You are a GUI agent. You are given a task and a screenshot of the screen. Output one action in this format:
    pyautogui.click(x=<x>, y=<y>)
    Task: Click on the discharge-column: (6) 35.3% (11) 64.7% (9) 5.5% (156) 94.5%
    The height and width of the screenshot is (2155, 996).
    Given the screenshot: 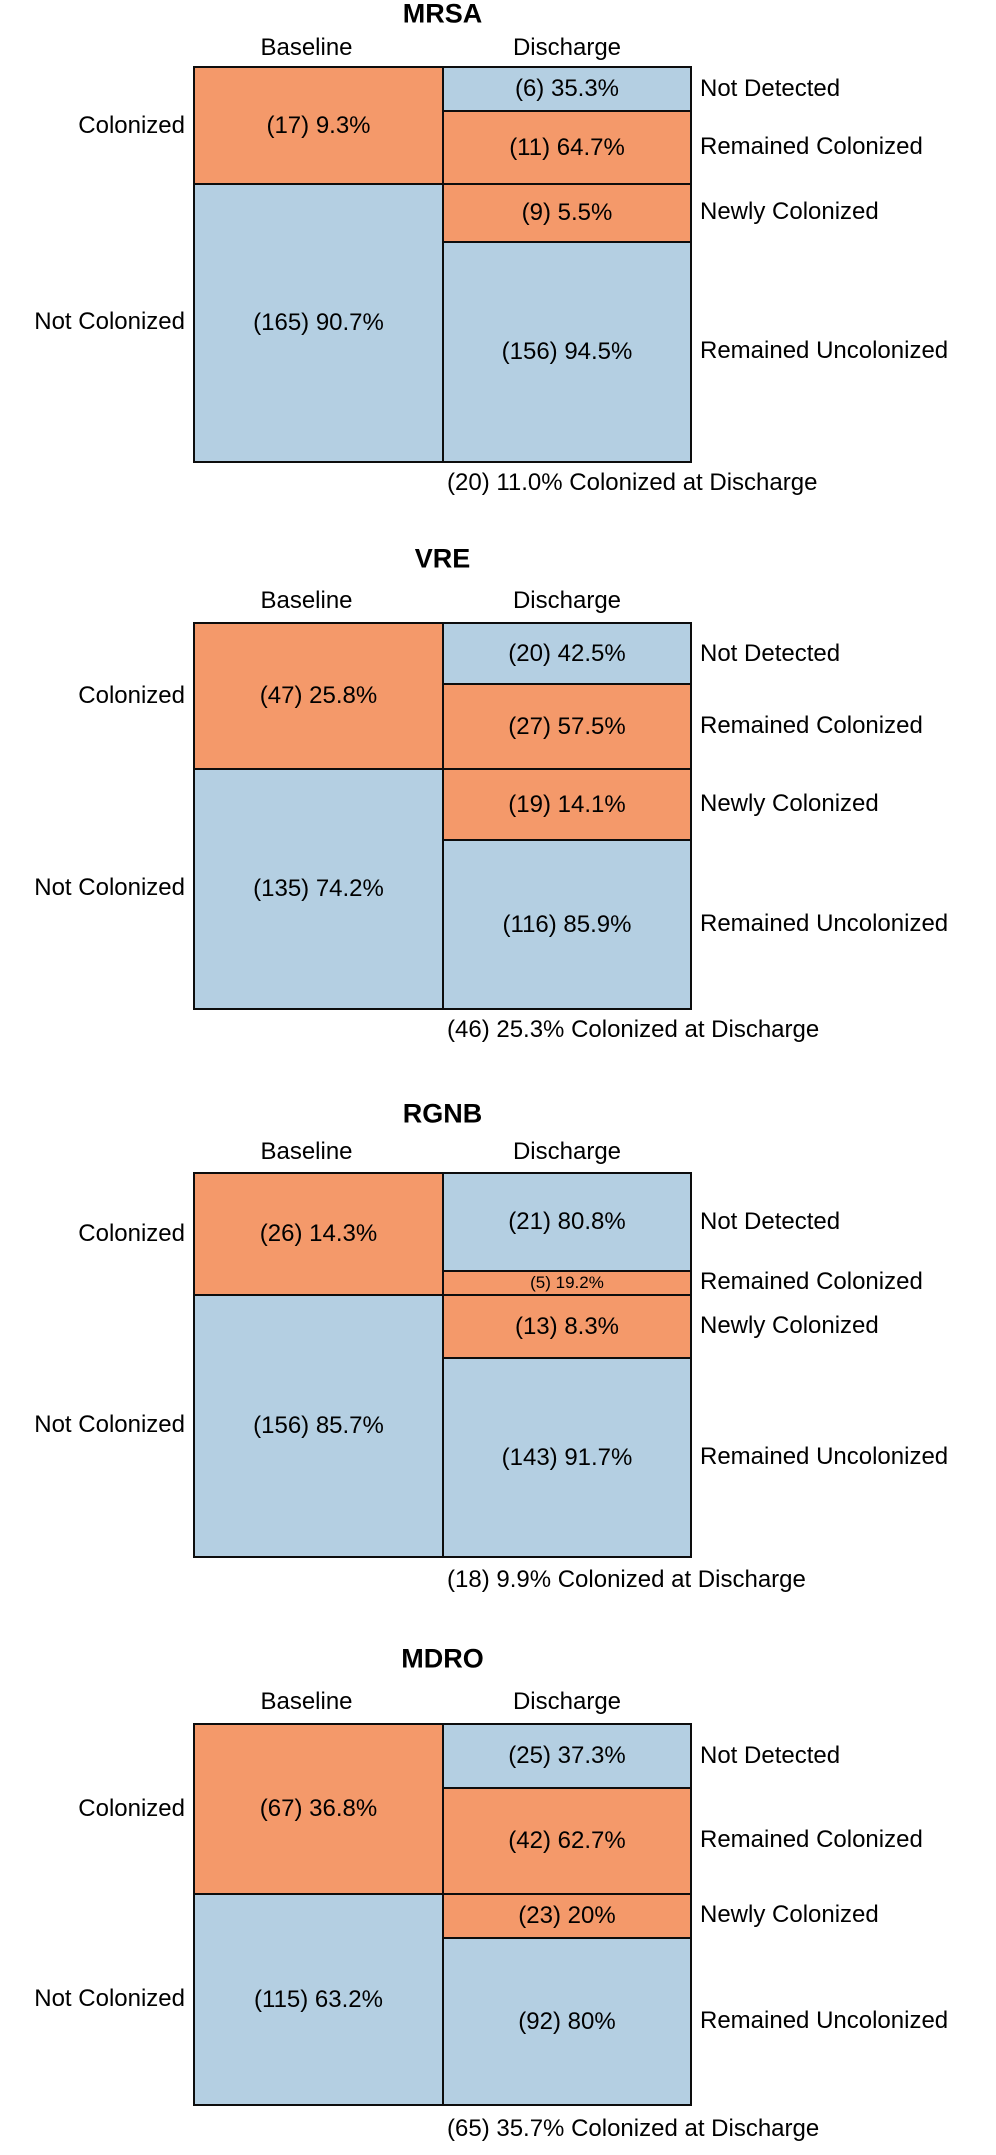 What is the action you would take?
    pyautogui.click(x=566, y=264)
    